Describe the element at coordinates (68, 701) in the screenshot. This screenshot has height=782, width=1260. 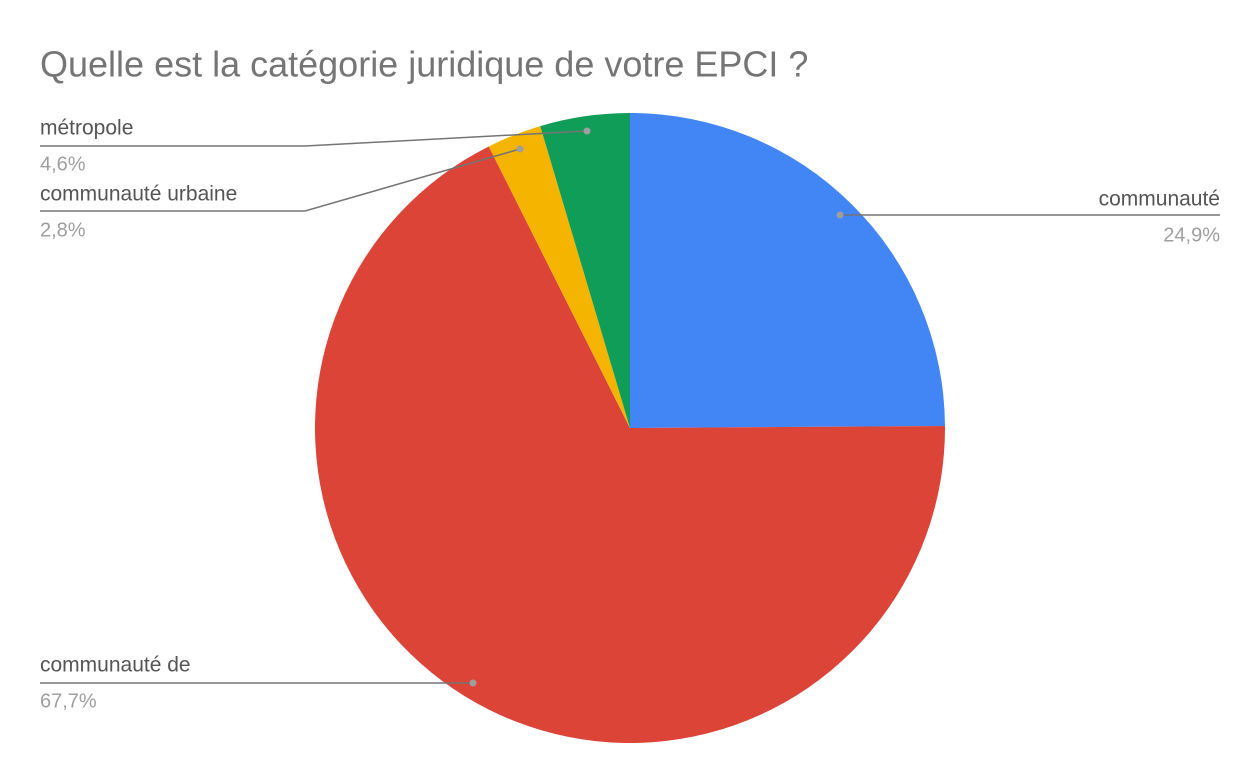
I see `value-label: 67,7%` at that location.